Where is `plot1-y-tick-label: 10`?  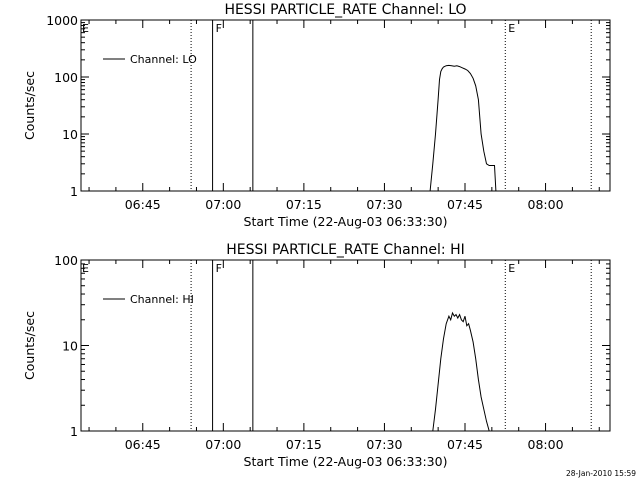 plot1-y-tick-label: 10 is located at coordinates (70, 134).